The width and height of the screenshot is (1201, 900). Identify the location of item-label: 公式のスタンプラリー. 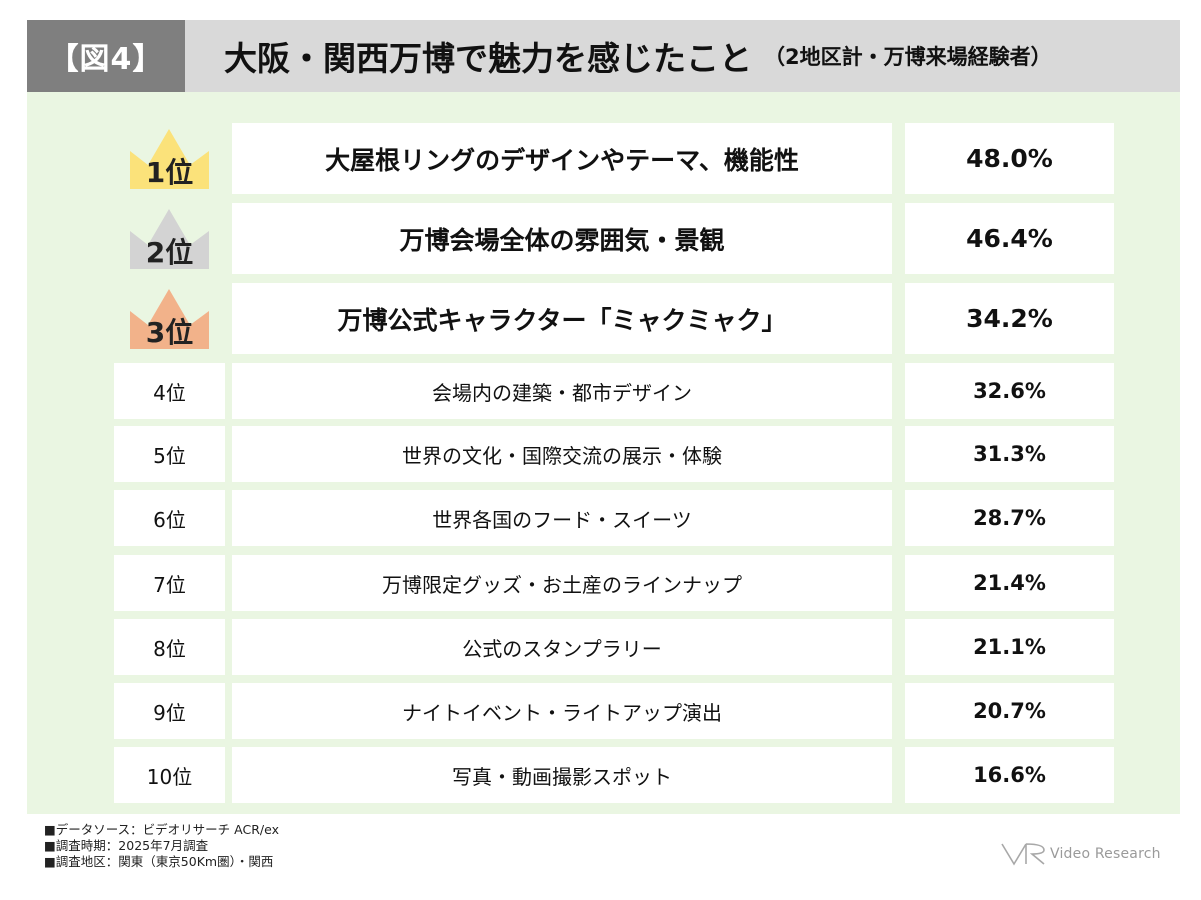
(562, 647).